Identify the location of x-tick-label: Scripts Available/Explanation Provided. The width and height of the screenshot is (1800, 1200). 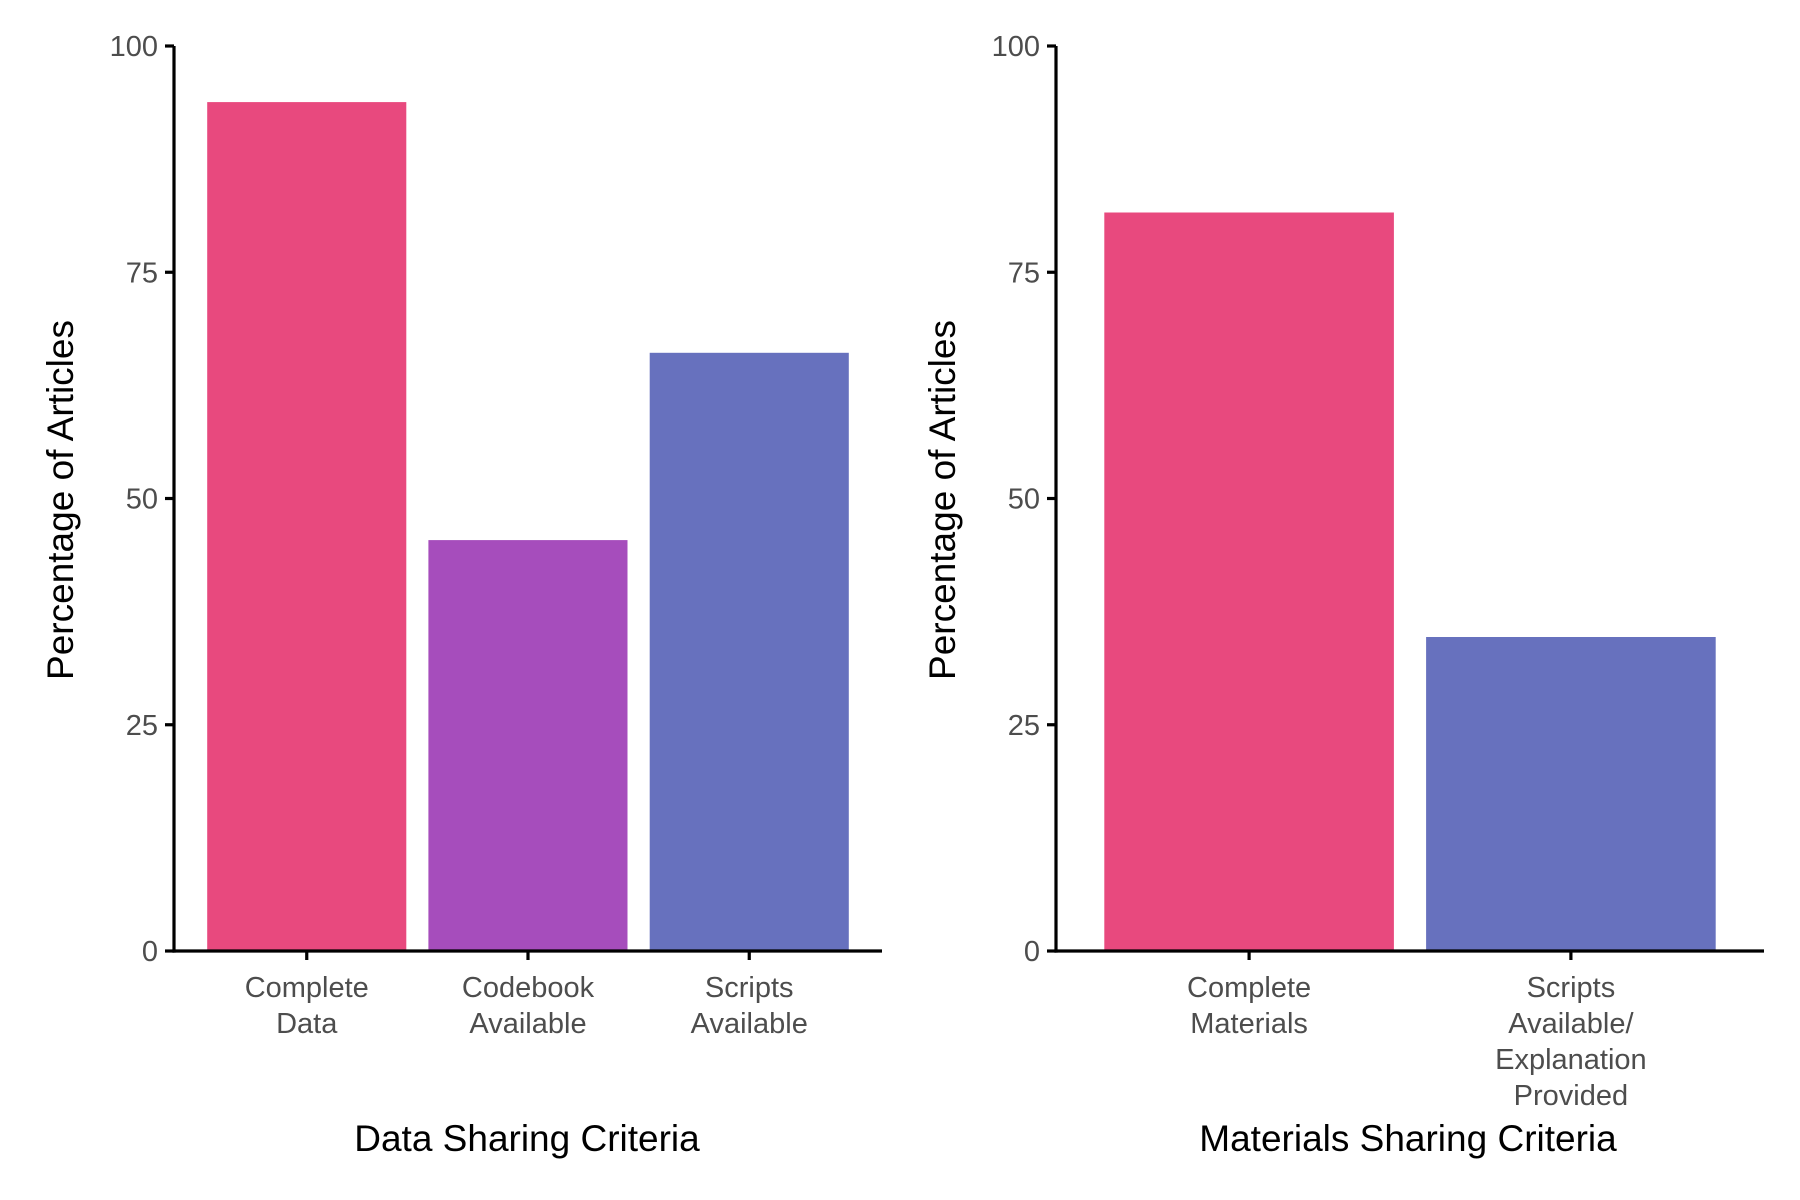
(1571, 1042).